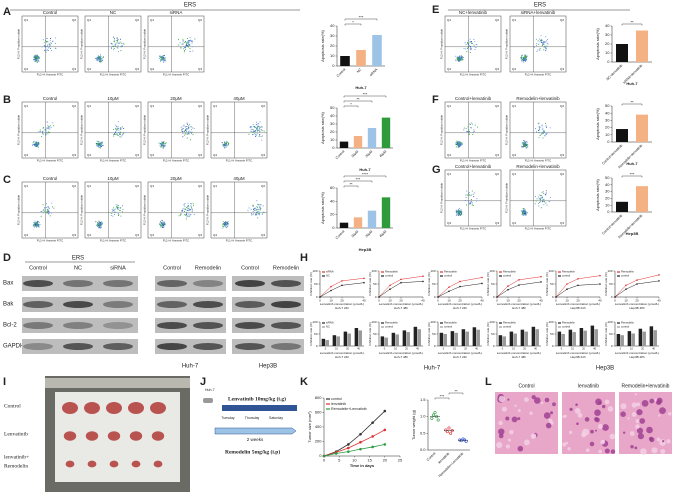 The image size is (674, 498). What do you see at coordinates (365, 249) in the screenshot?
I see `x-axis-label: Hep3B` at bounding box center [365, 249].